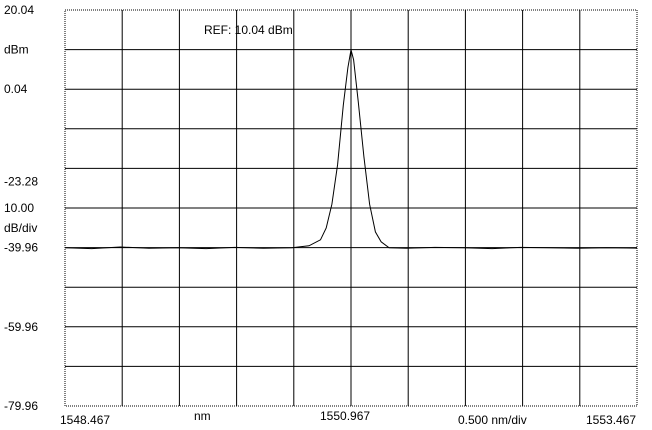  Describe the element at coordinates (202, 416) in the screenshot. I see `x-axis-label: nm` at that location.